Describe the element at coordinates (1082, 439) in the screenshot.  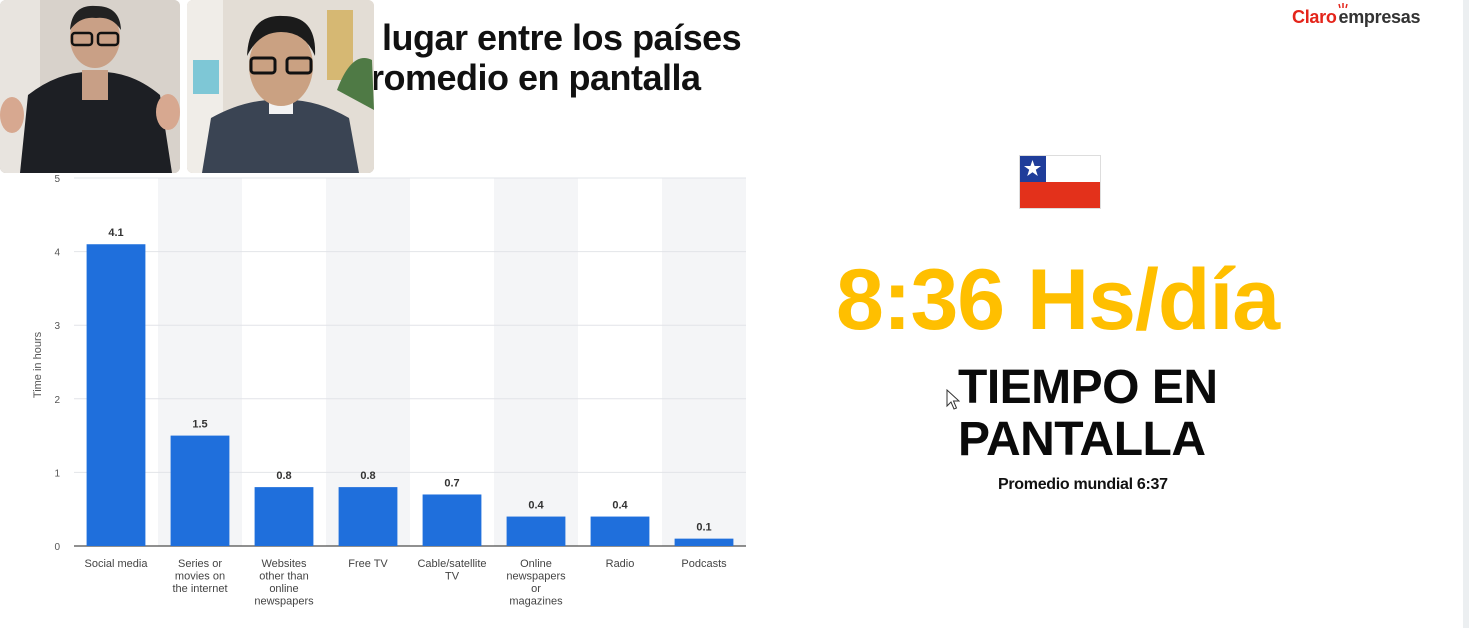
I see `screen-time-heading-line-2: PANTALLA` at that location.